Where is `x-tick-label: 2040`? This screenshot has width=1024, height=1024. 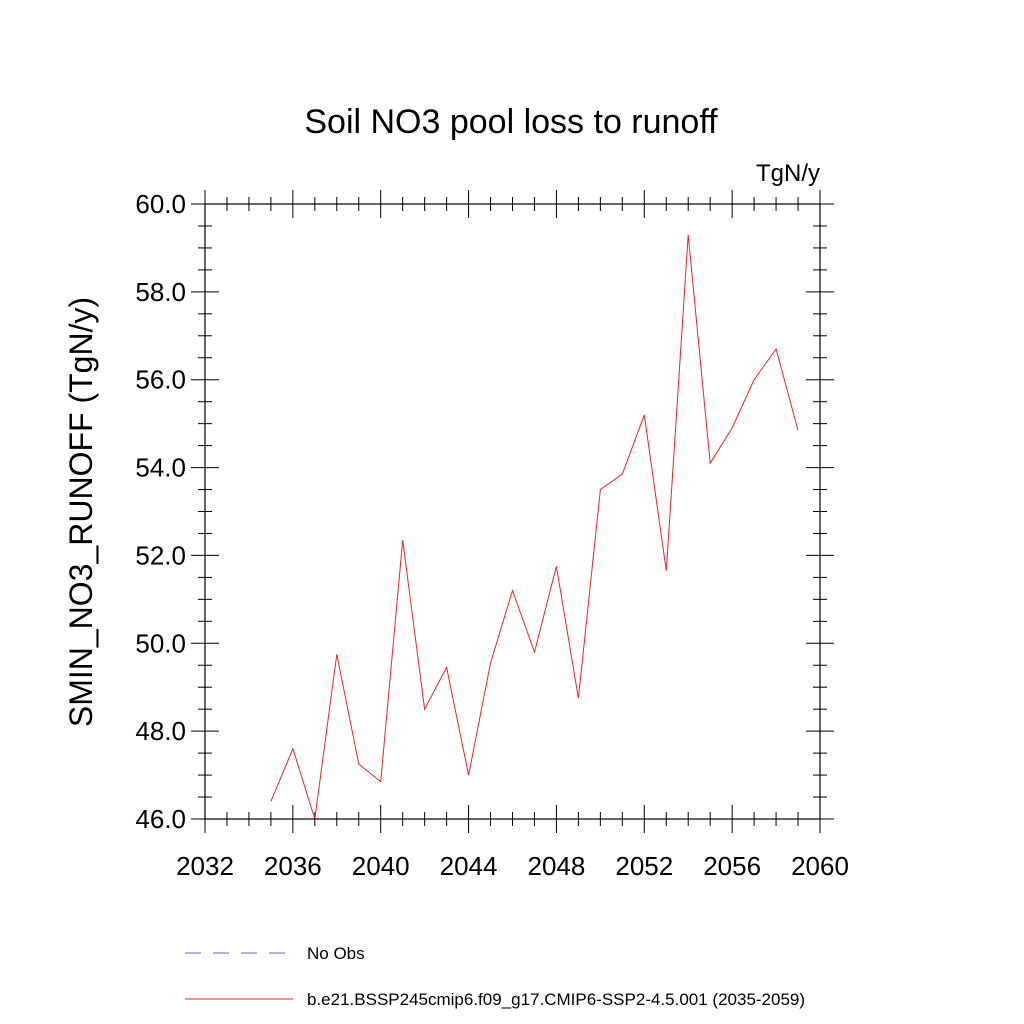 x-tick-label: 2040 is located at coordinates (381, 866).